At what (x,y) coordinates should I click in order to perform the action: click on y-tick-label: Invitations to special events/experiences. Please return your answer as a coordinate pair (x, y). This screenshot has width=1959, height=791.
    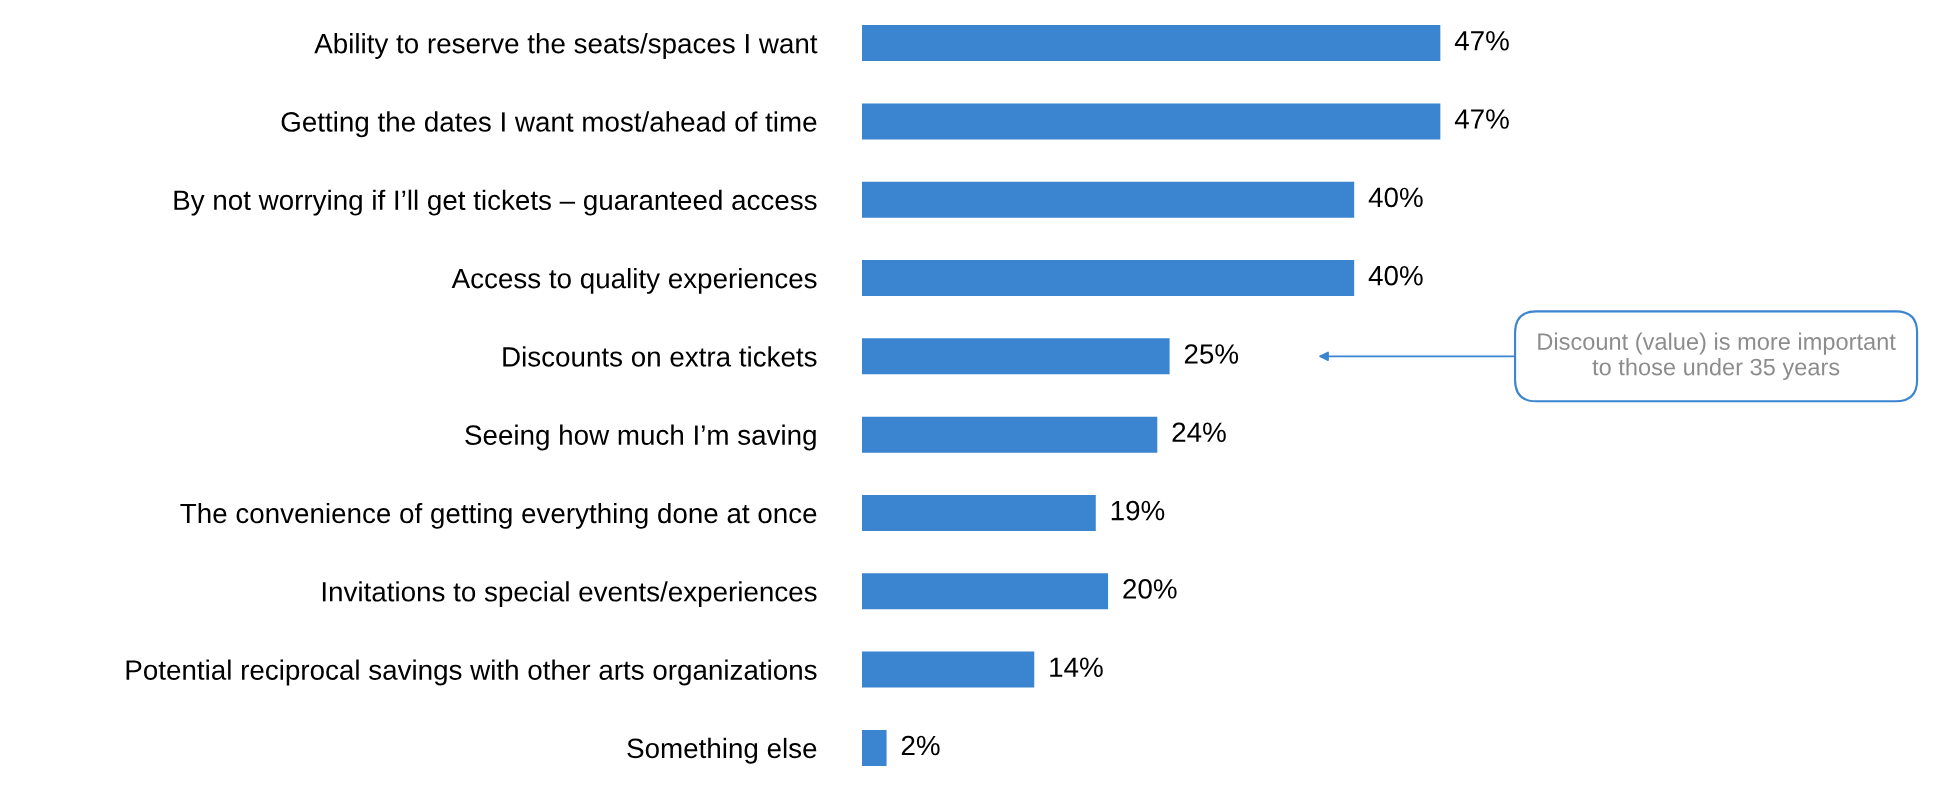
    Looking at the image, I should click on (569, 594).